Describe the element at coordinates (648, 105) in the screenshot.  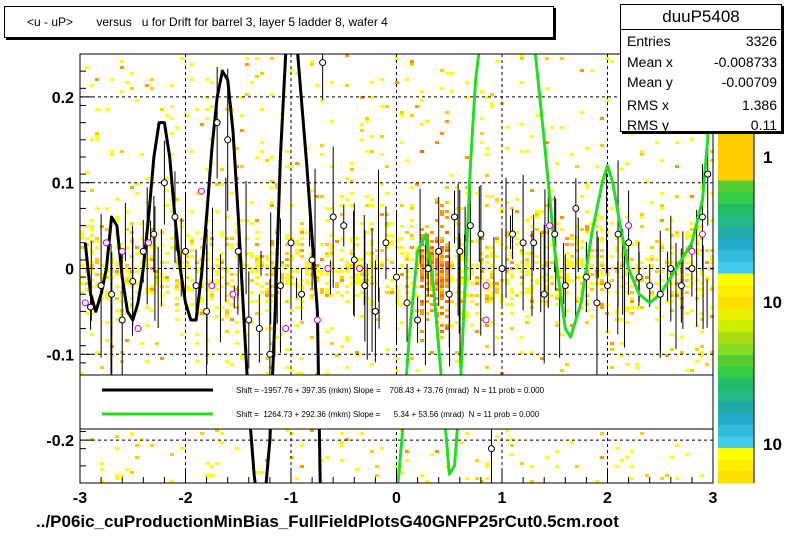
I see `stat-label: RMS x` at that location.